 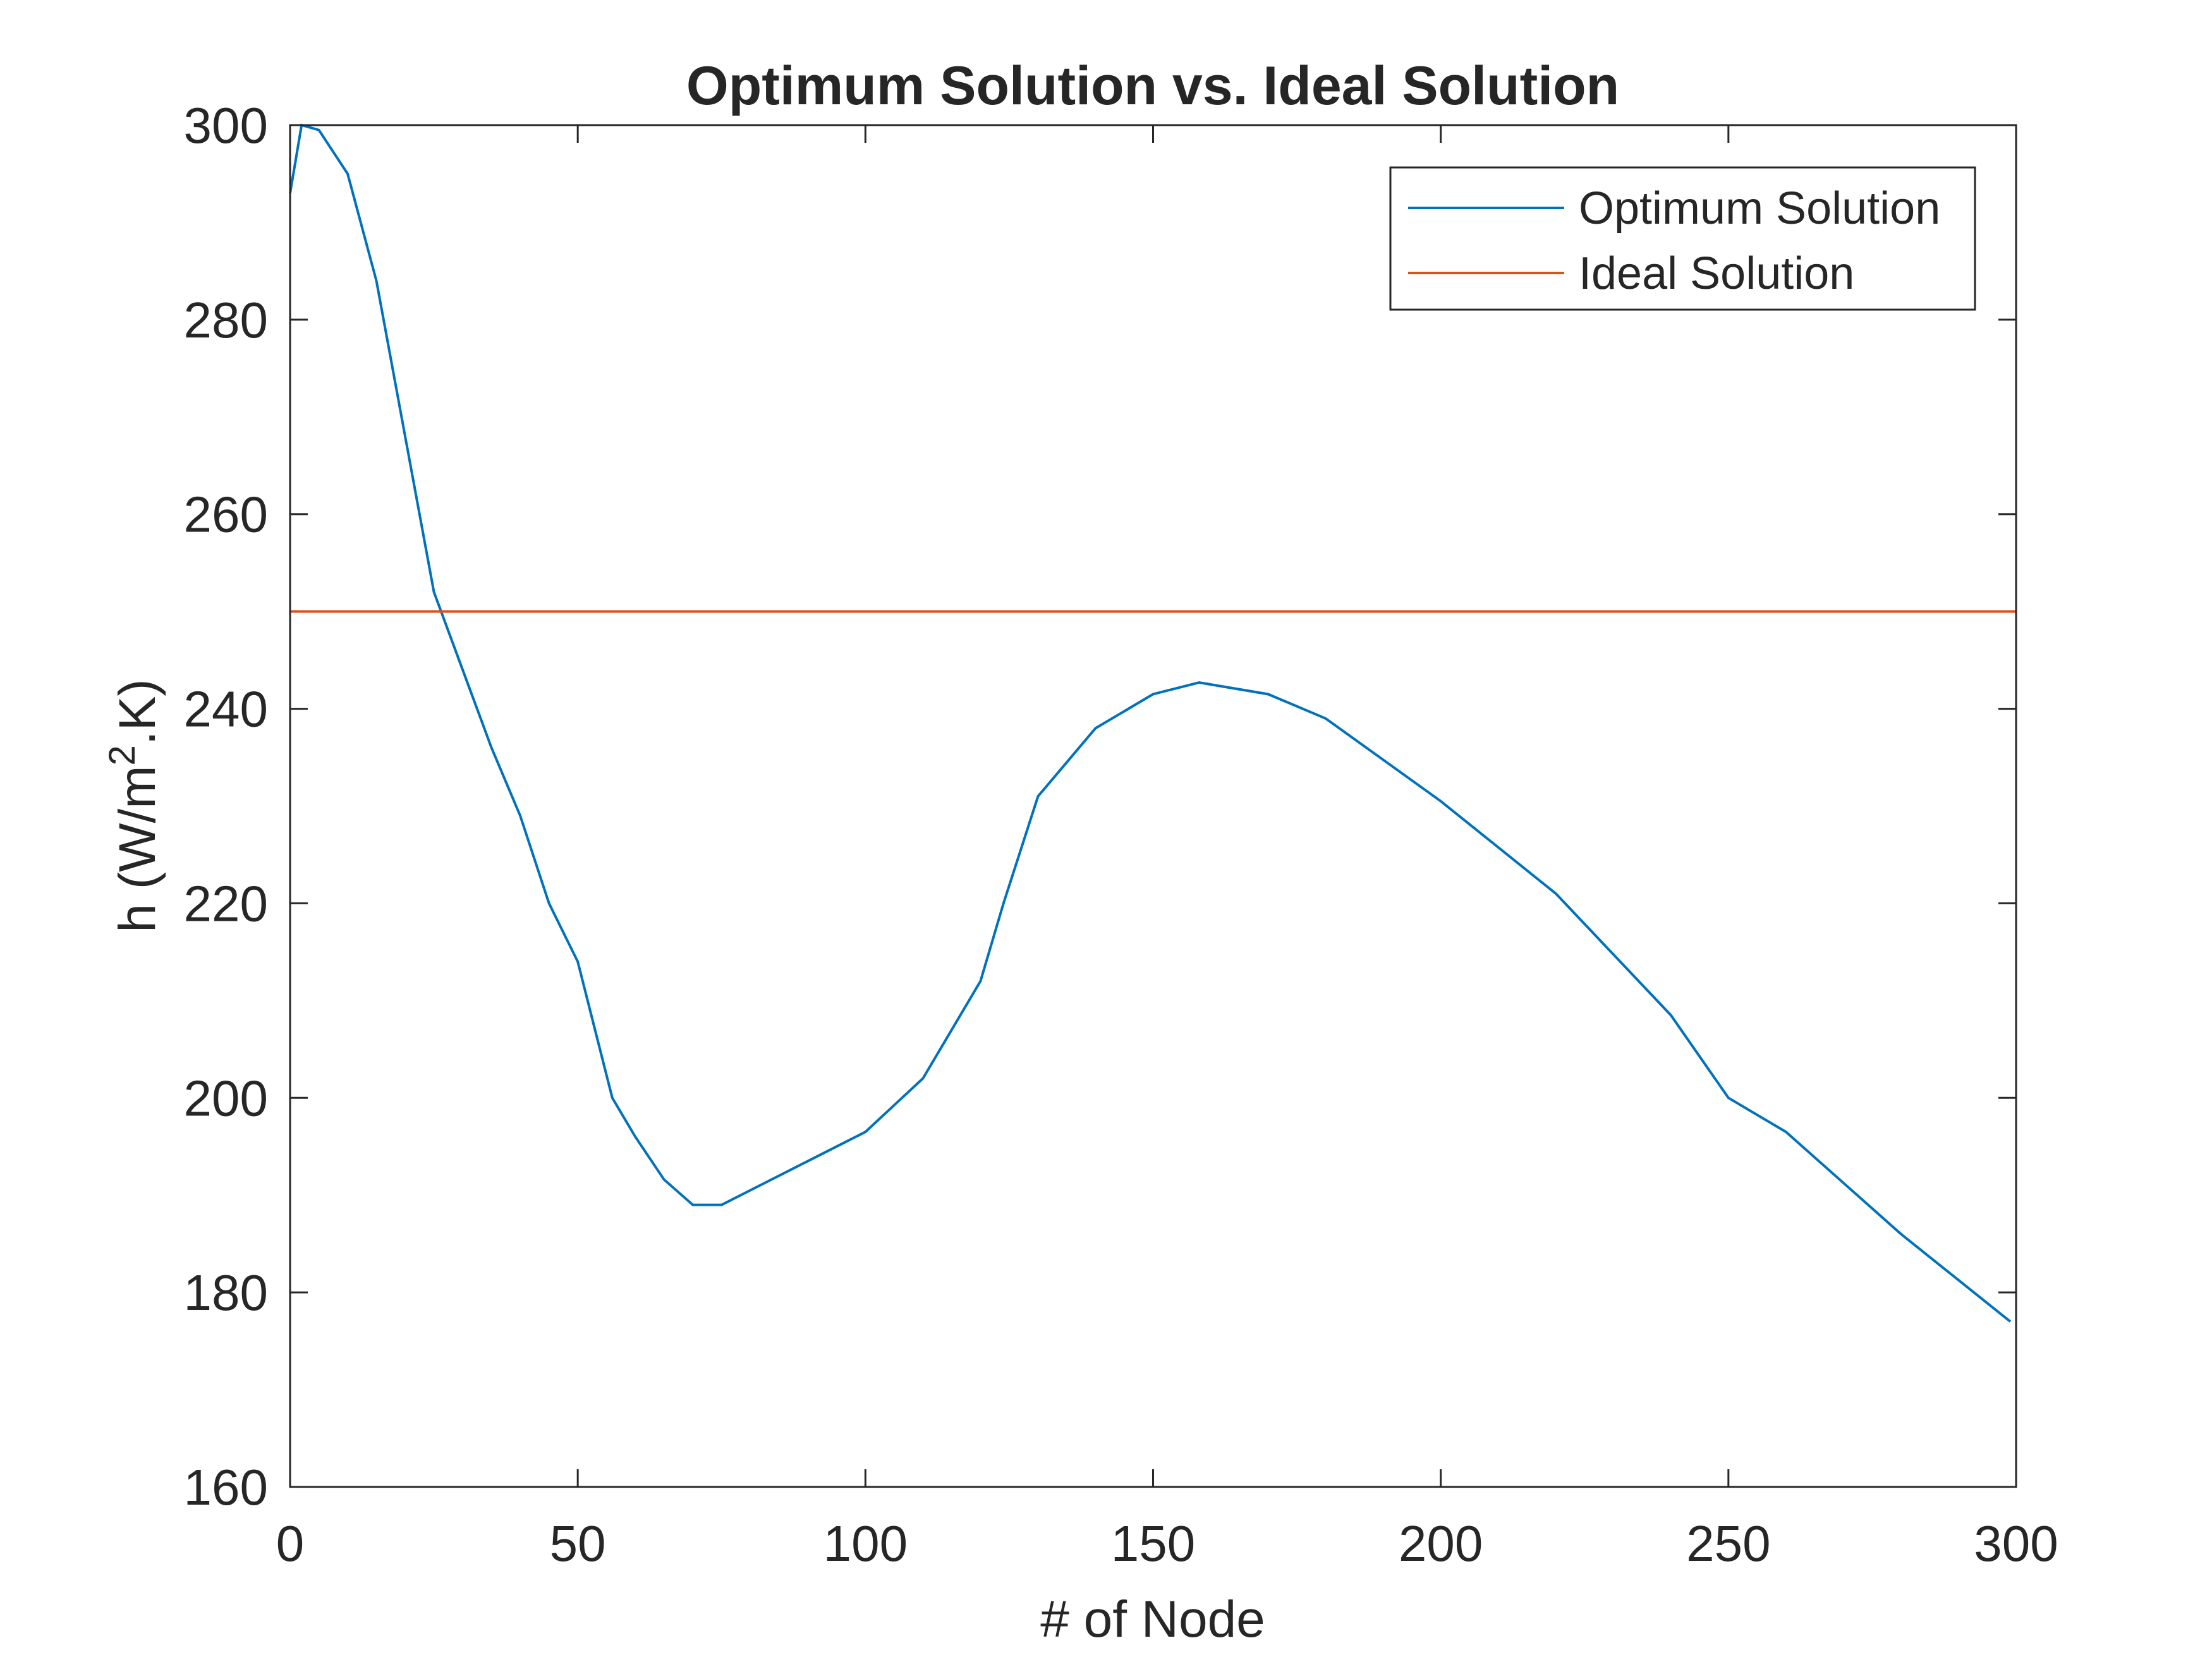 What do you see at coordinates (226, 1293) in the screenshot?
I see `y-tick-label: 180` at bounding box center [226, 1293].